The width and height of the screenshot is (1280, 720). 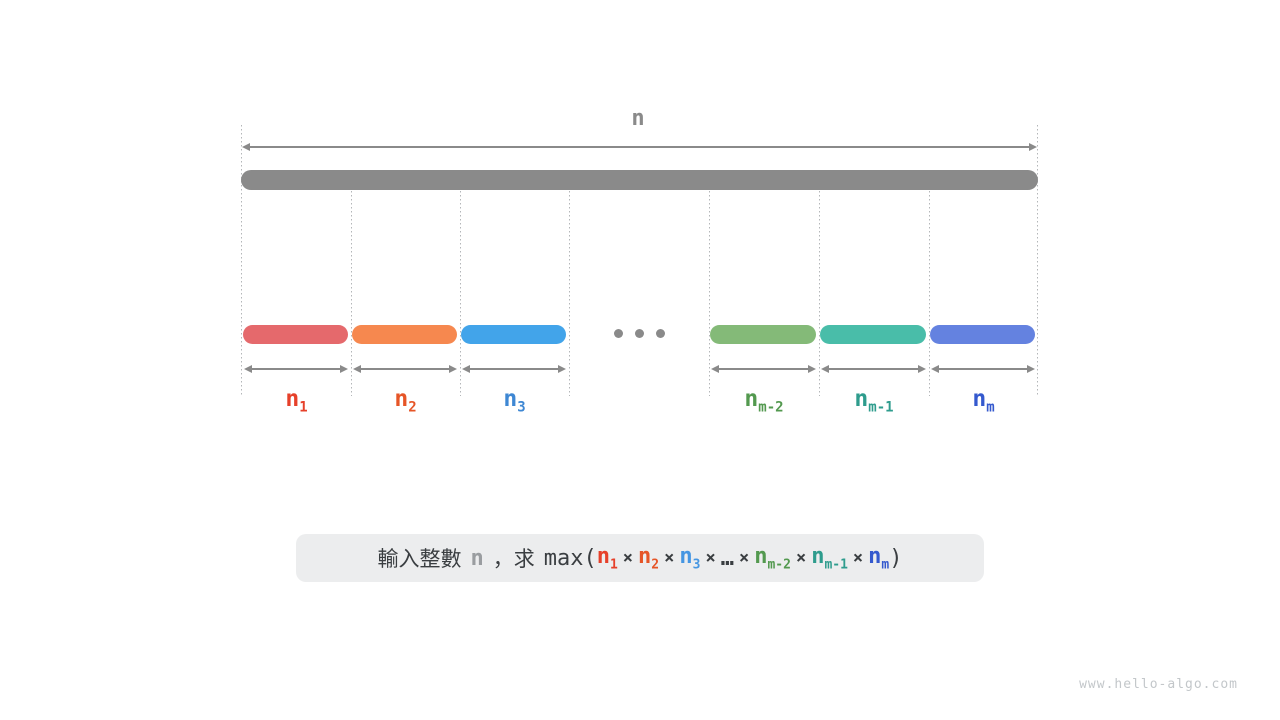 I want to click on formula-paren-close: ), so click(x=896, y=558).